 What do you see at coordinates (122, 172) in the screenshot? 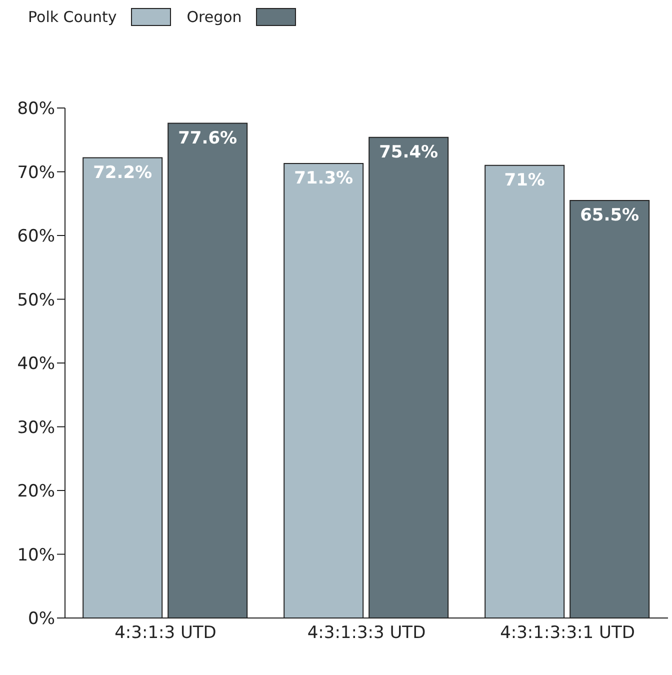
I see `data-label: 72.2%` at bounding box center [122, 172].